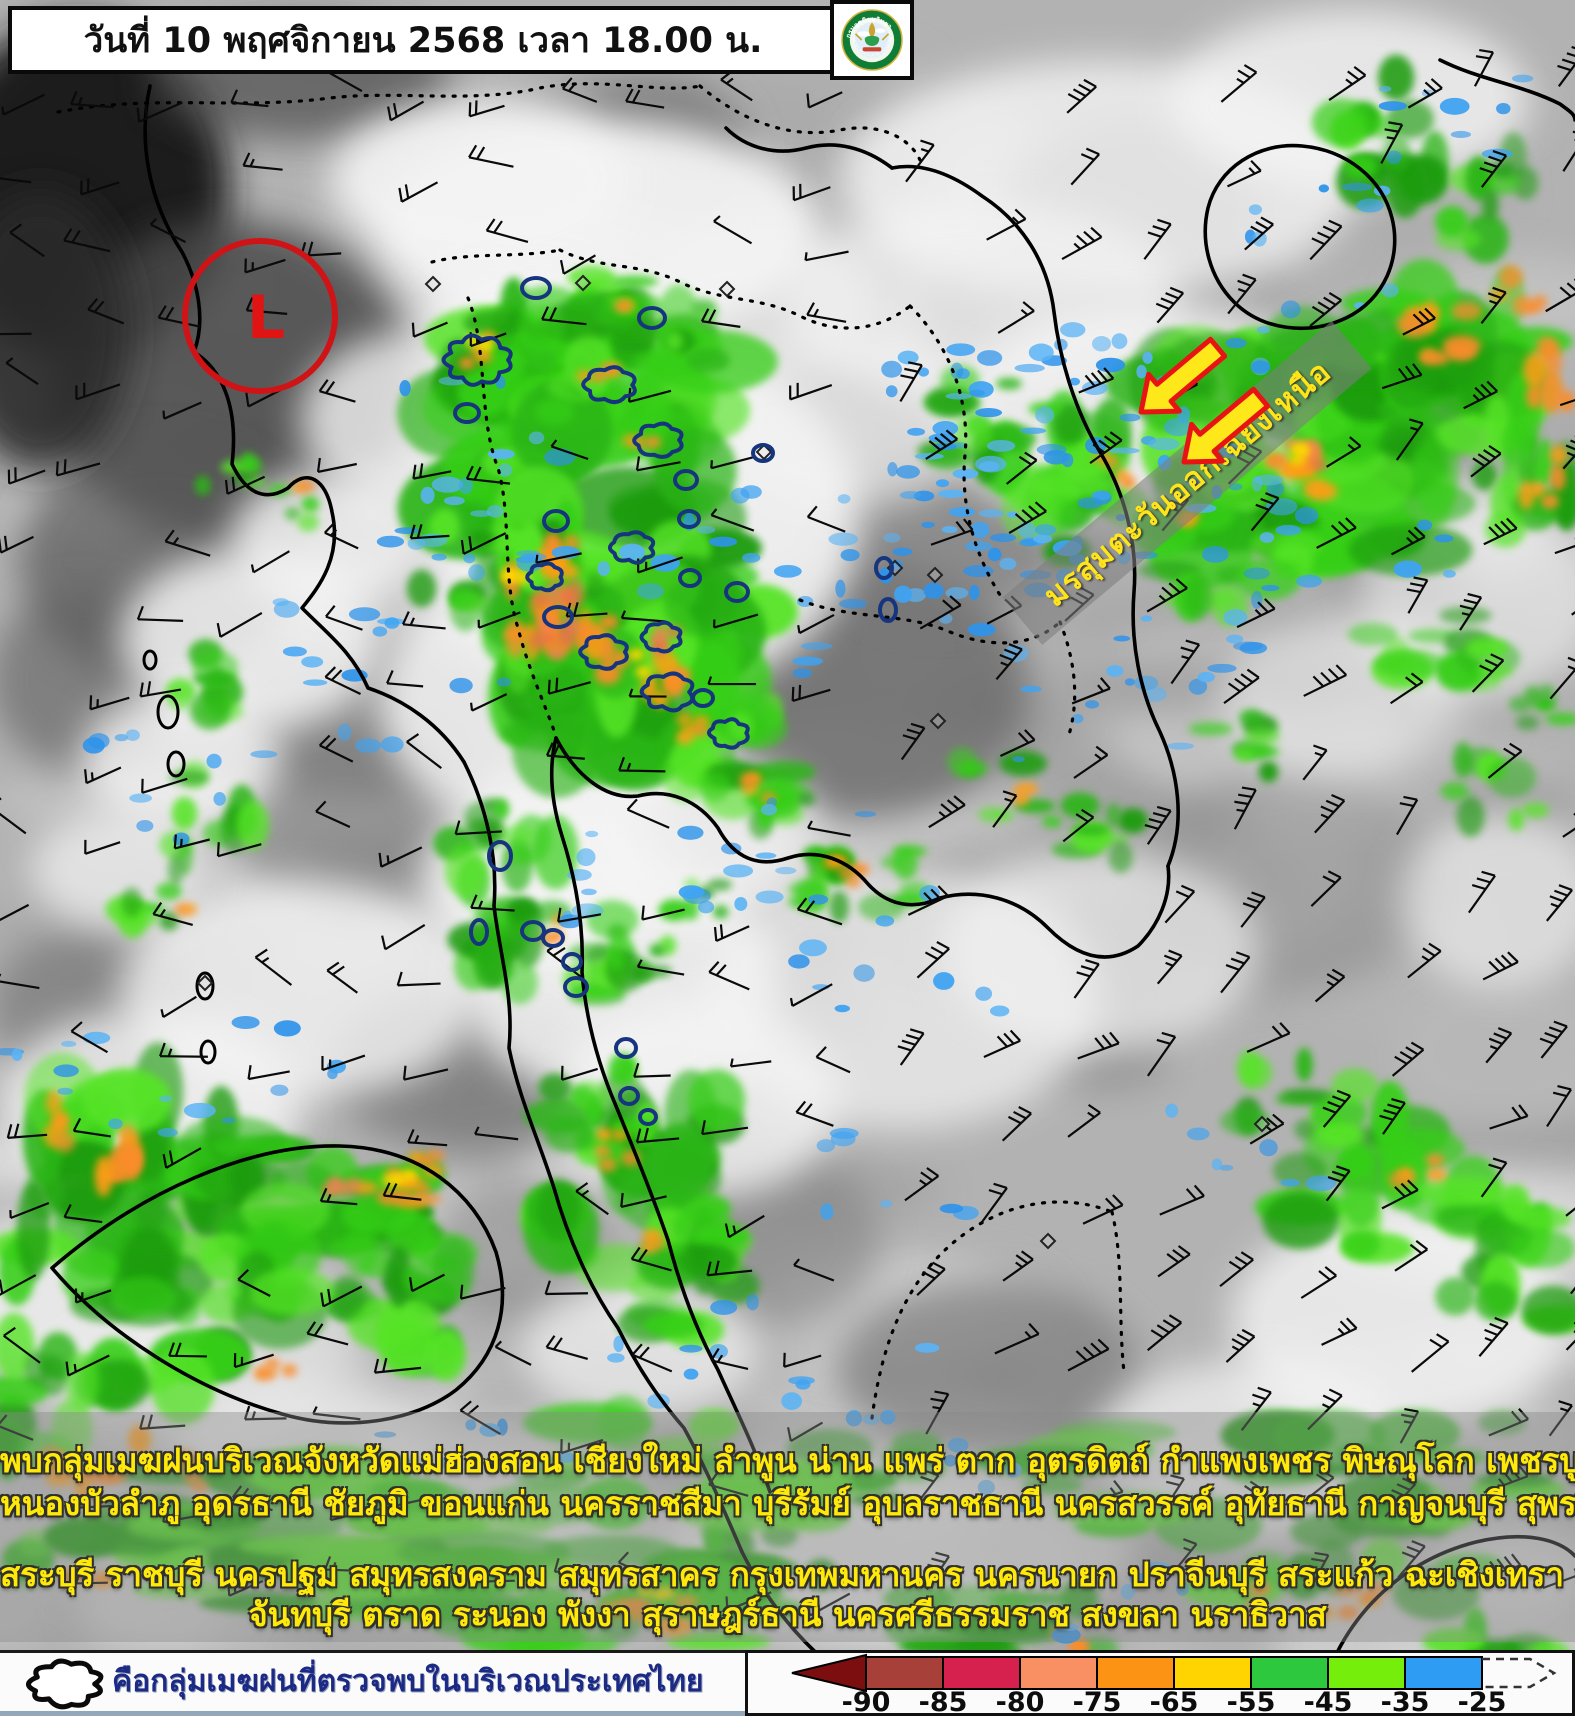 The height and width of the screenshot is (1716, 1575). I want to click on rain-cloud-outline-icon, so click(65, 1684).